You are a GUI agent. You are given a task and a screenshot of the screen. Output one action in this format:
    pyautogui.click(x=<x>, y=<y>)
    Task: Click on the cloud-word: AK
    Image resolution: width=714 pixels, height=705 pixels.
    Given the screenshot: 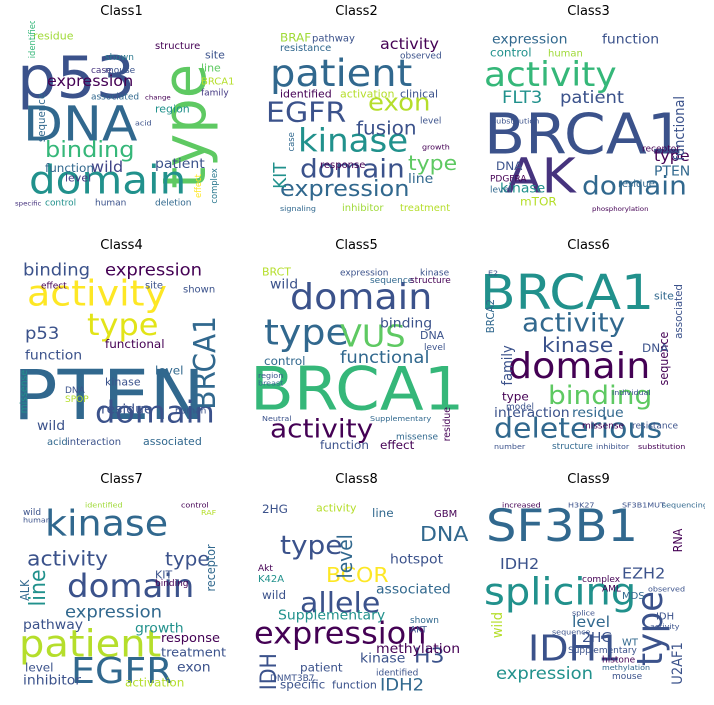 What is the action you would take?
    pyautogui.click(x=541, y=175)
    